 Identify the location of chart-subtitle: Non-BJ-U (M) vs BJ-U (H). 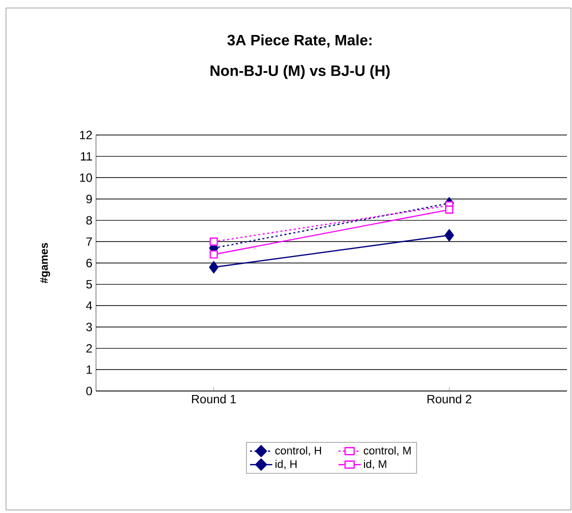
(300, 72).